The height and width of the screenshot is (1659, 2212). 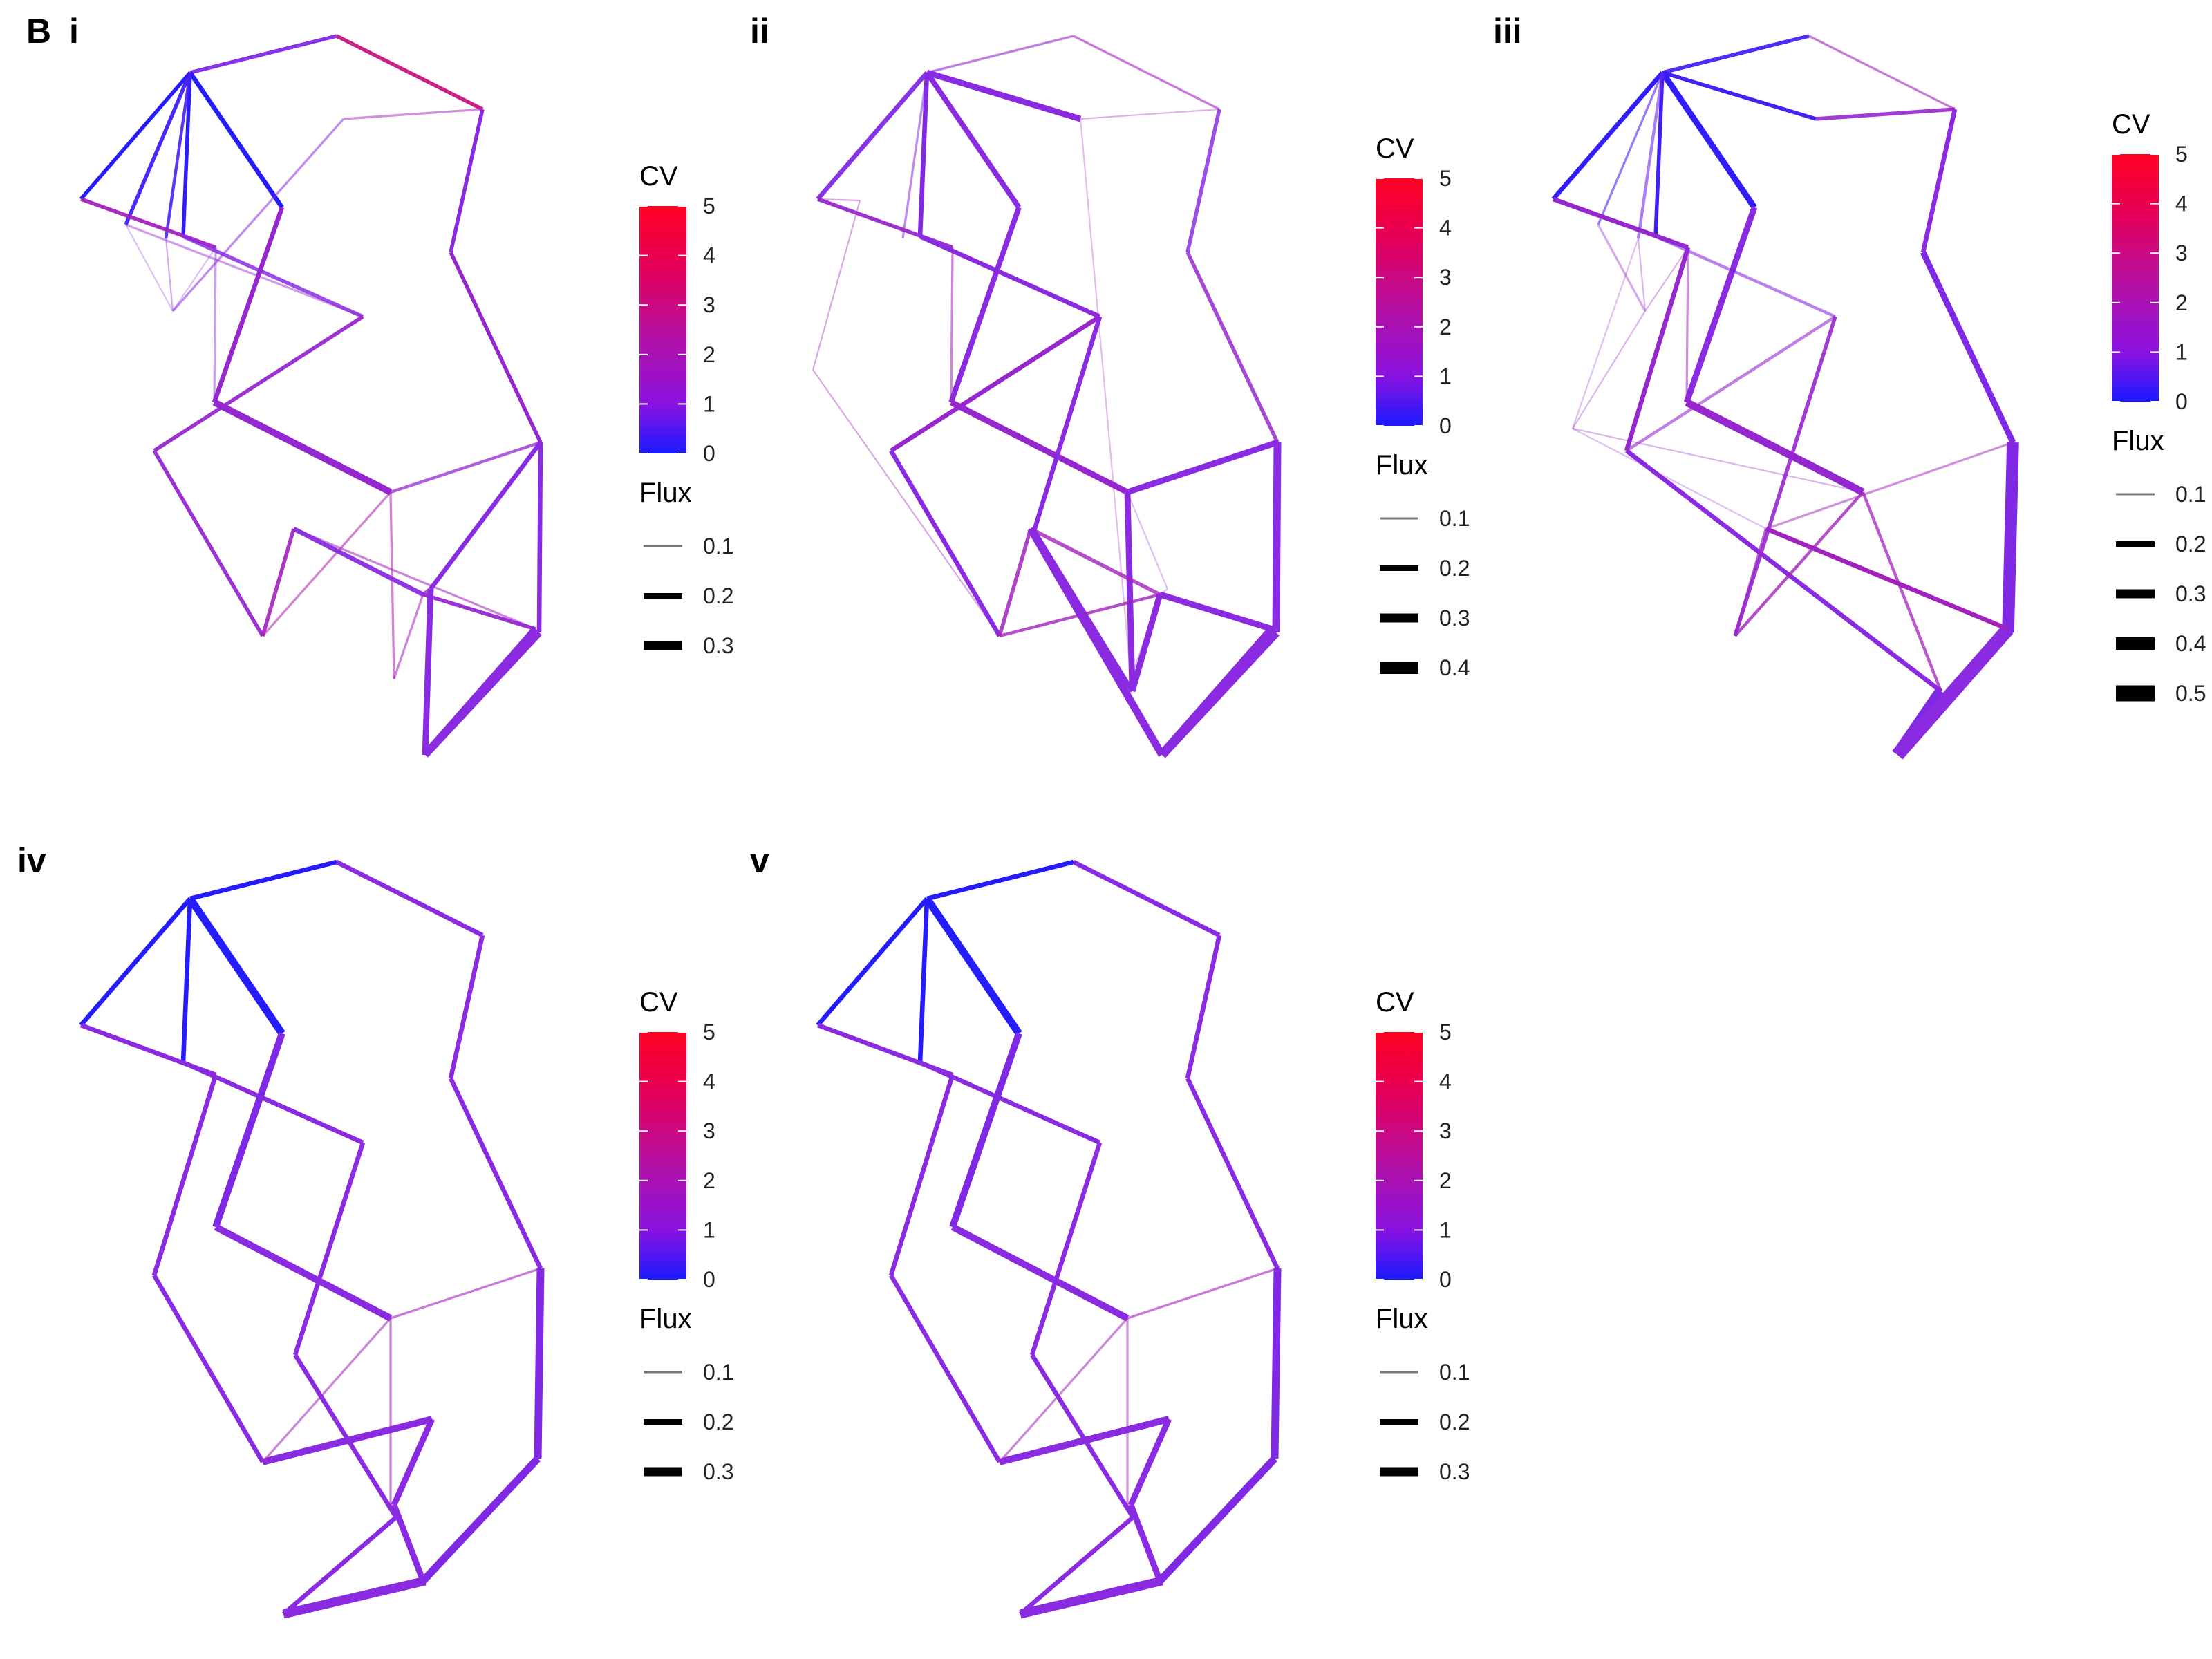 What do you see at coordinates (1740, 96) in the screenshot?
I see `edge-n1-n15` at bounding box center [1740, 96].